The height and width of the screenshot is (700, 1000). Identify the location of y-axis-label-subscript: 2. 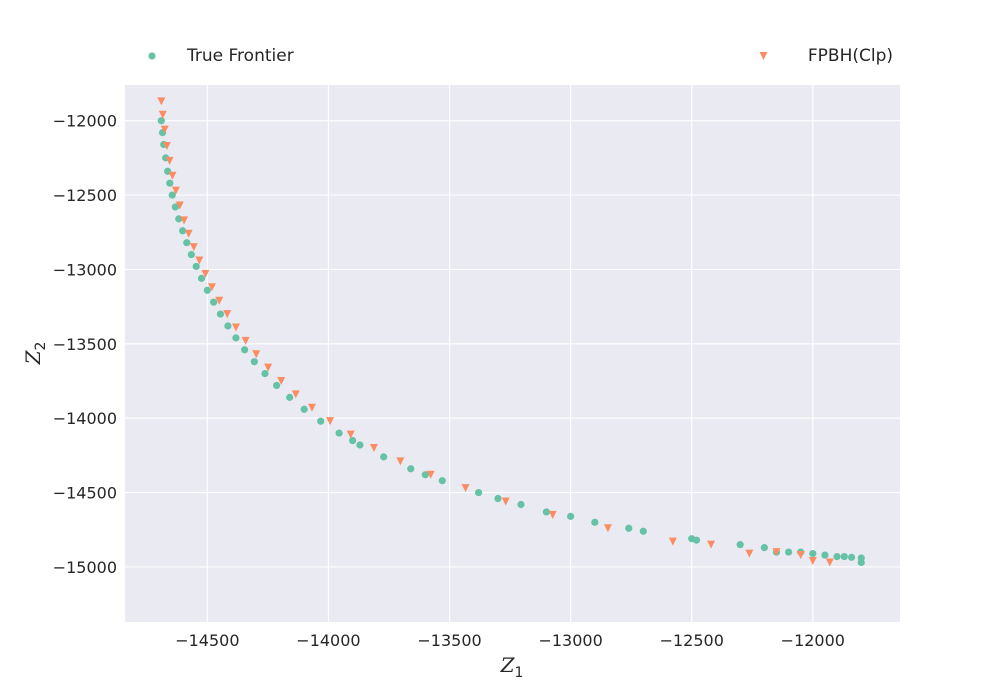
(41, 346).